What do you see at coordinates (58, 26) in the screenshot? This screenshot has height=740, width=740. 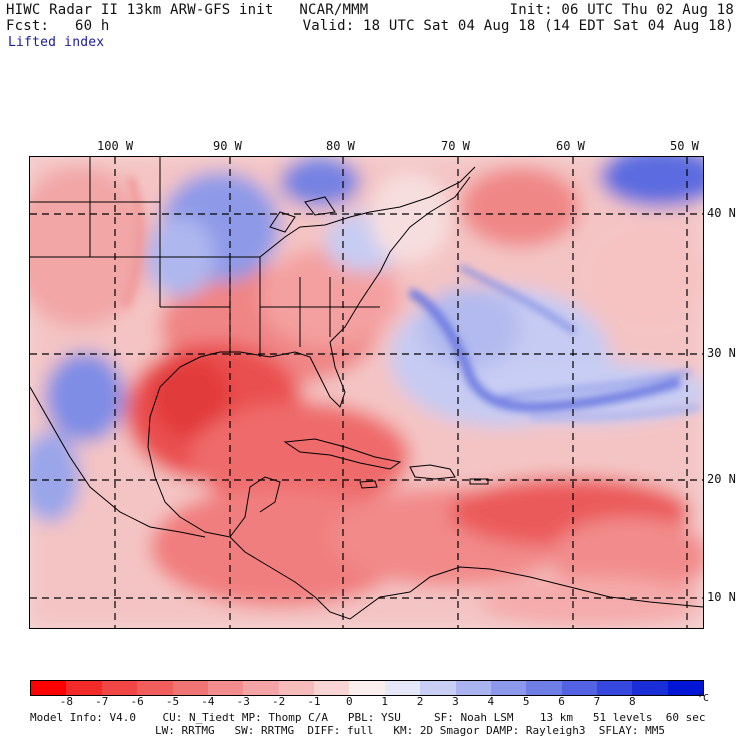 I see `forecast-hour: Fcst: 60 h` at bounding box center [58, 26].